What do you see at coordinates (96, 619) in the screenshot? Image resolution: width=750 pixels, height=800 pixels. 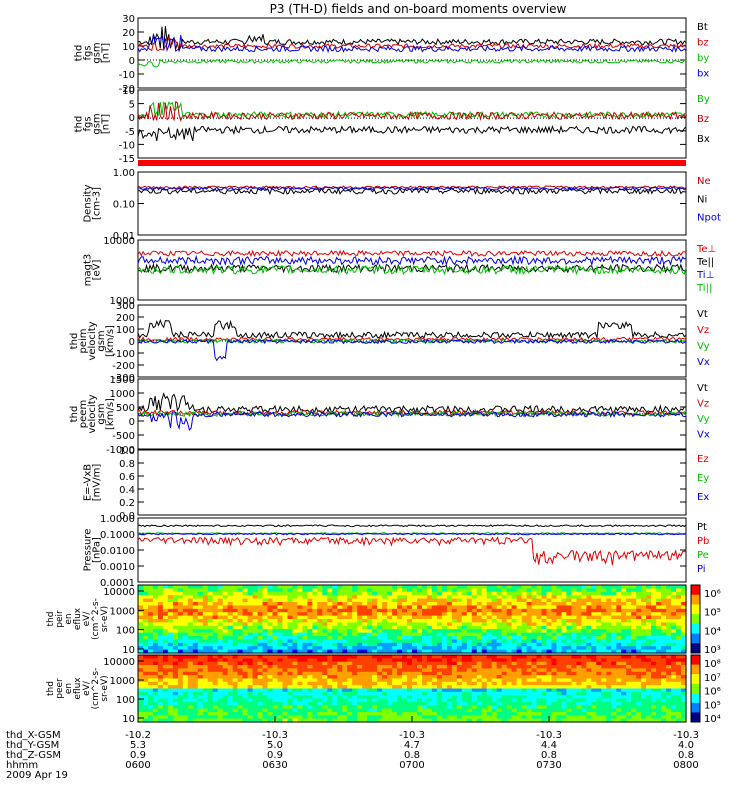 I see `y-axis-label-line: (cm^2-s-` at bounding box center [96, 619].